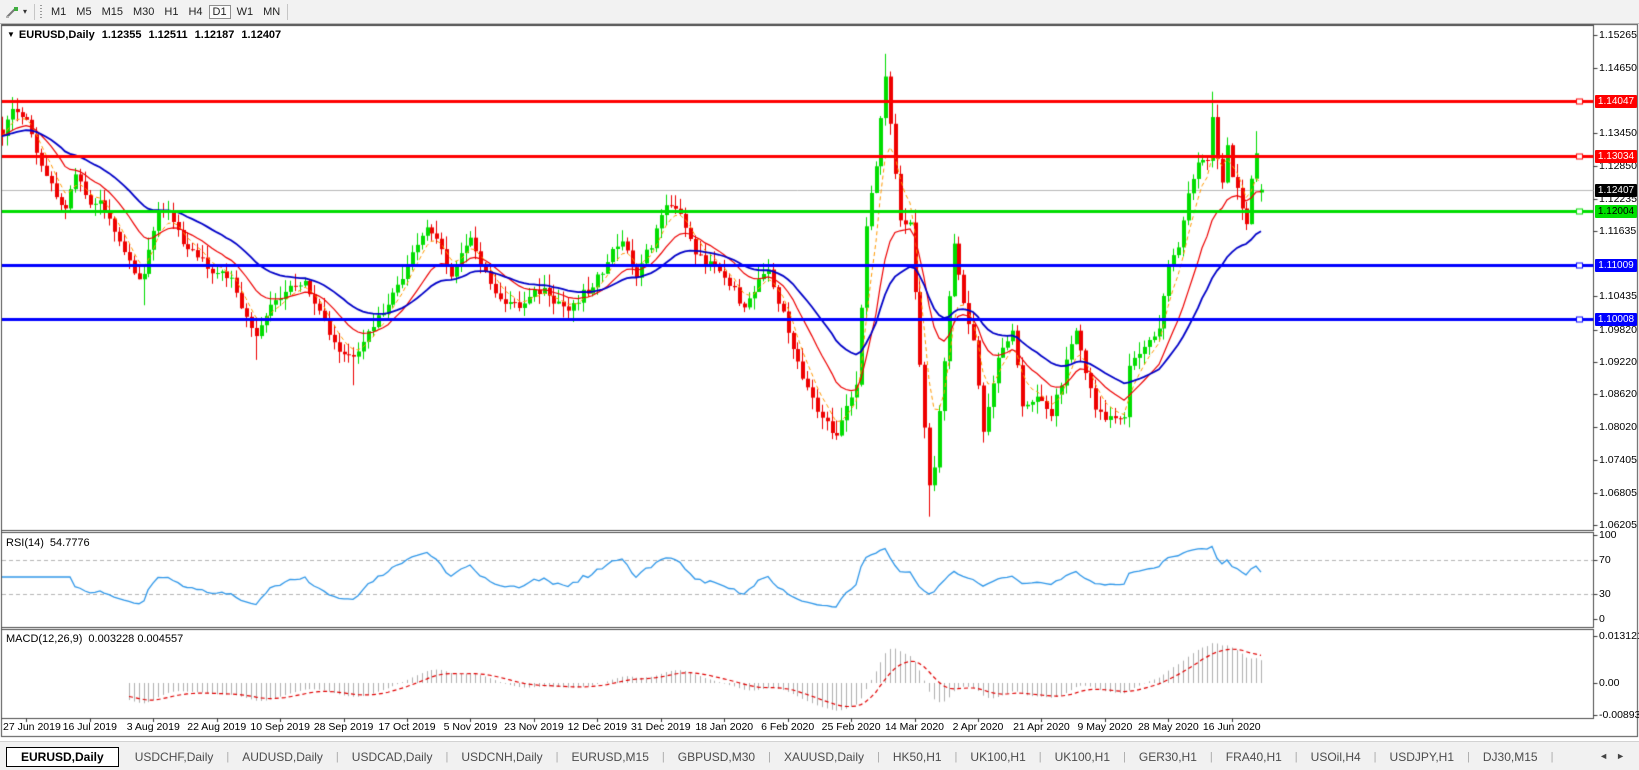  What do you see at coordinates (917, 756) in the screenshot?
I see `chart-tab-hk50-h1: HK50,H1` at bounding box center [917, 756].